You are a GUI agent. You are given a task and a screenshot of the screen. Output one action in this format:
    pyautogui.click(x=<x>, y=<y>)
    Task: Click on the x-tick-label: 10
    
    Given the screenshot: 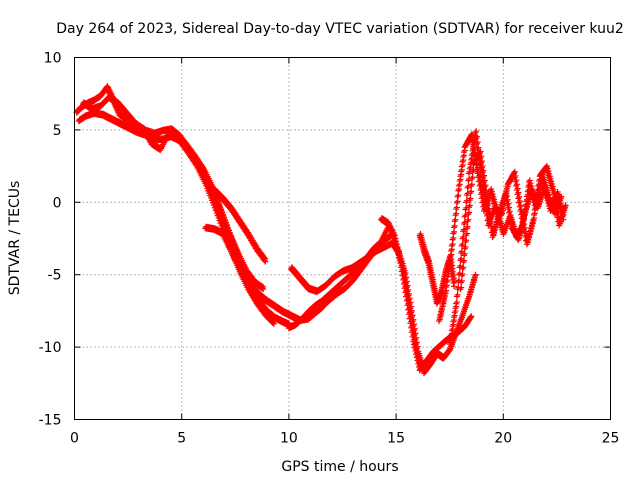 What is the action you would take?
    pyautogui.click(x=289, y=439)
    